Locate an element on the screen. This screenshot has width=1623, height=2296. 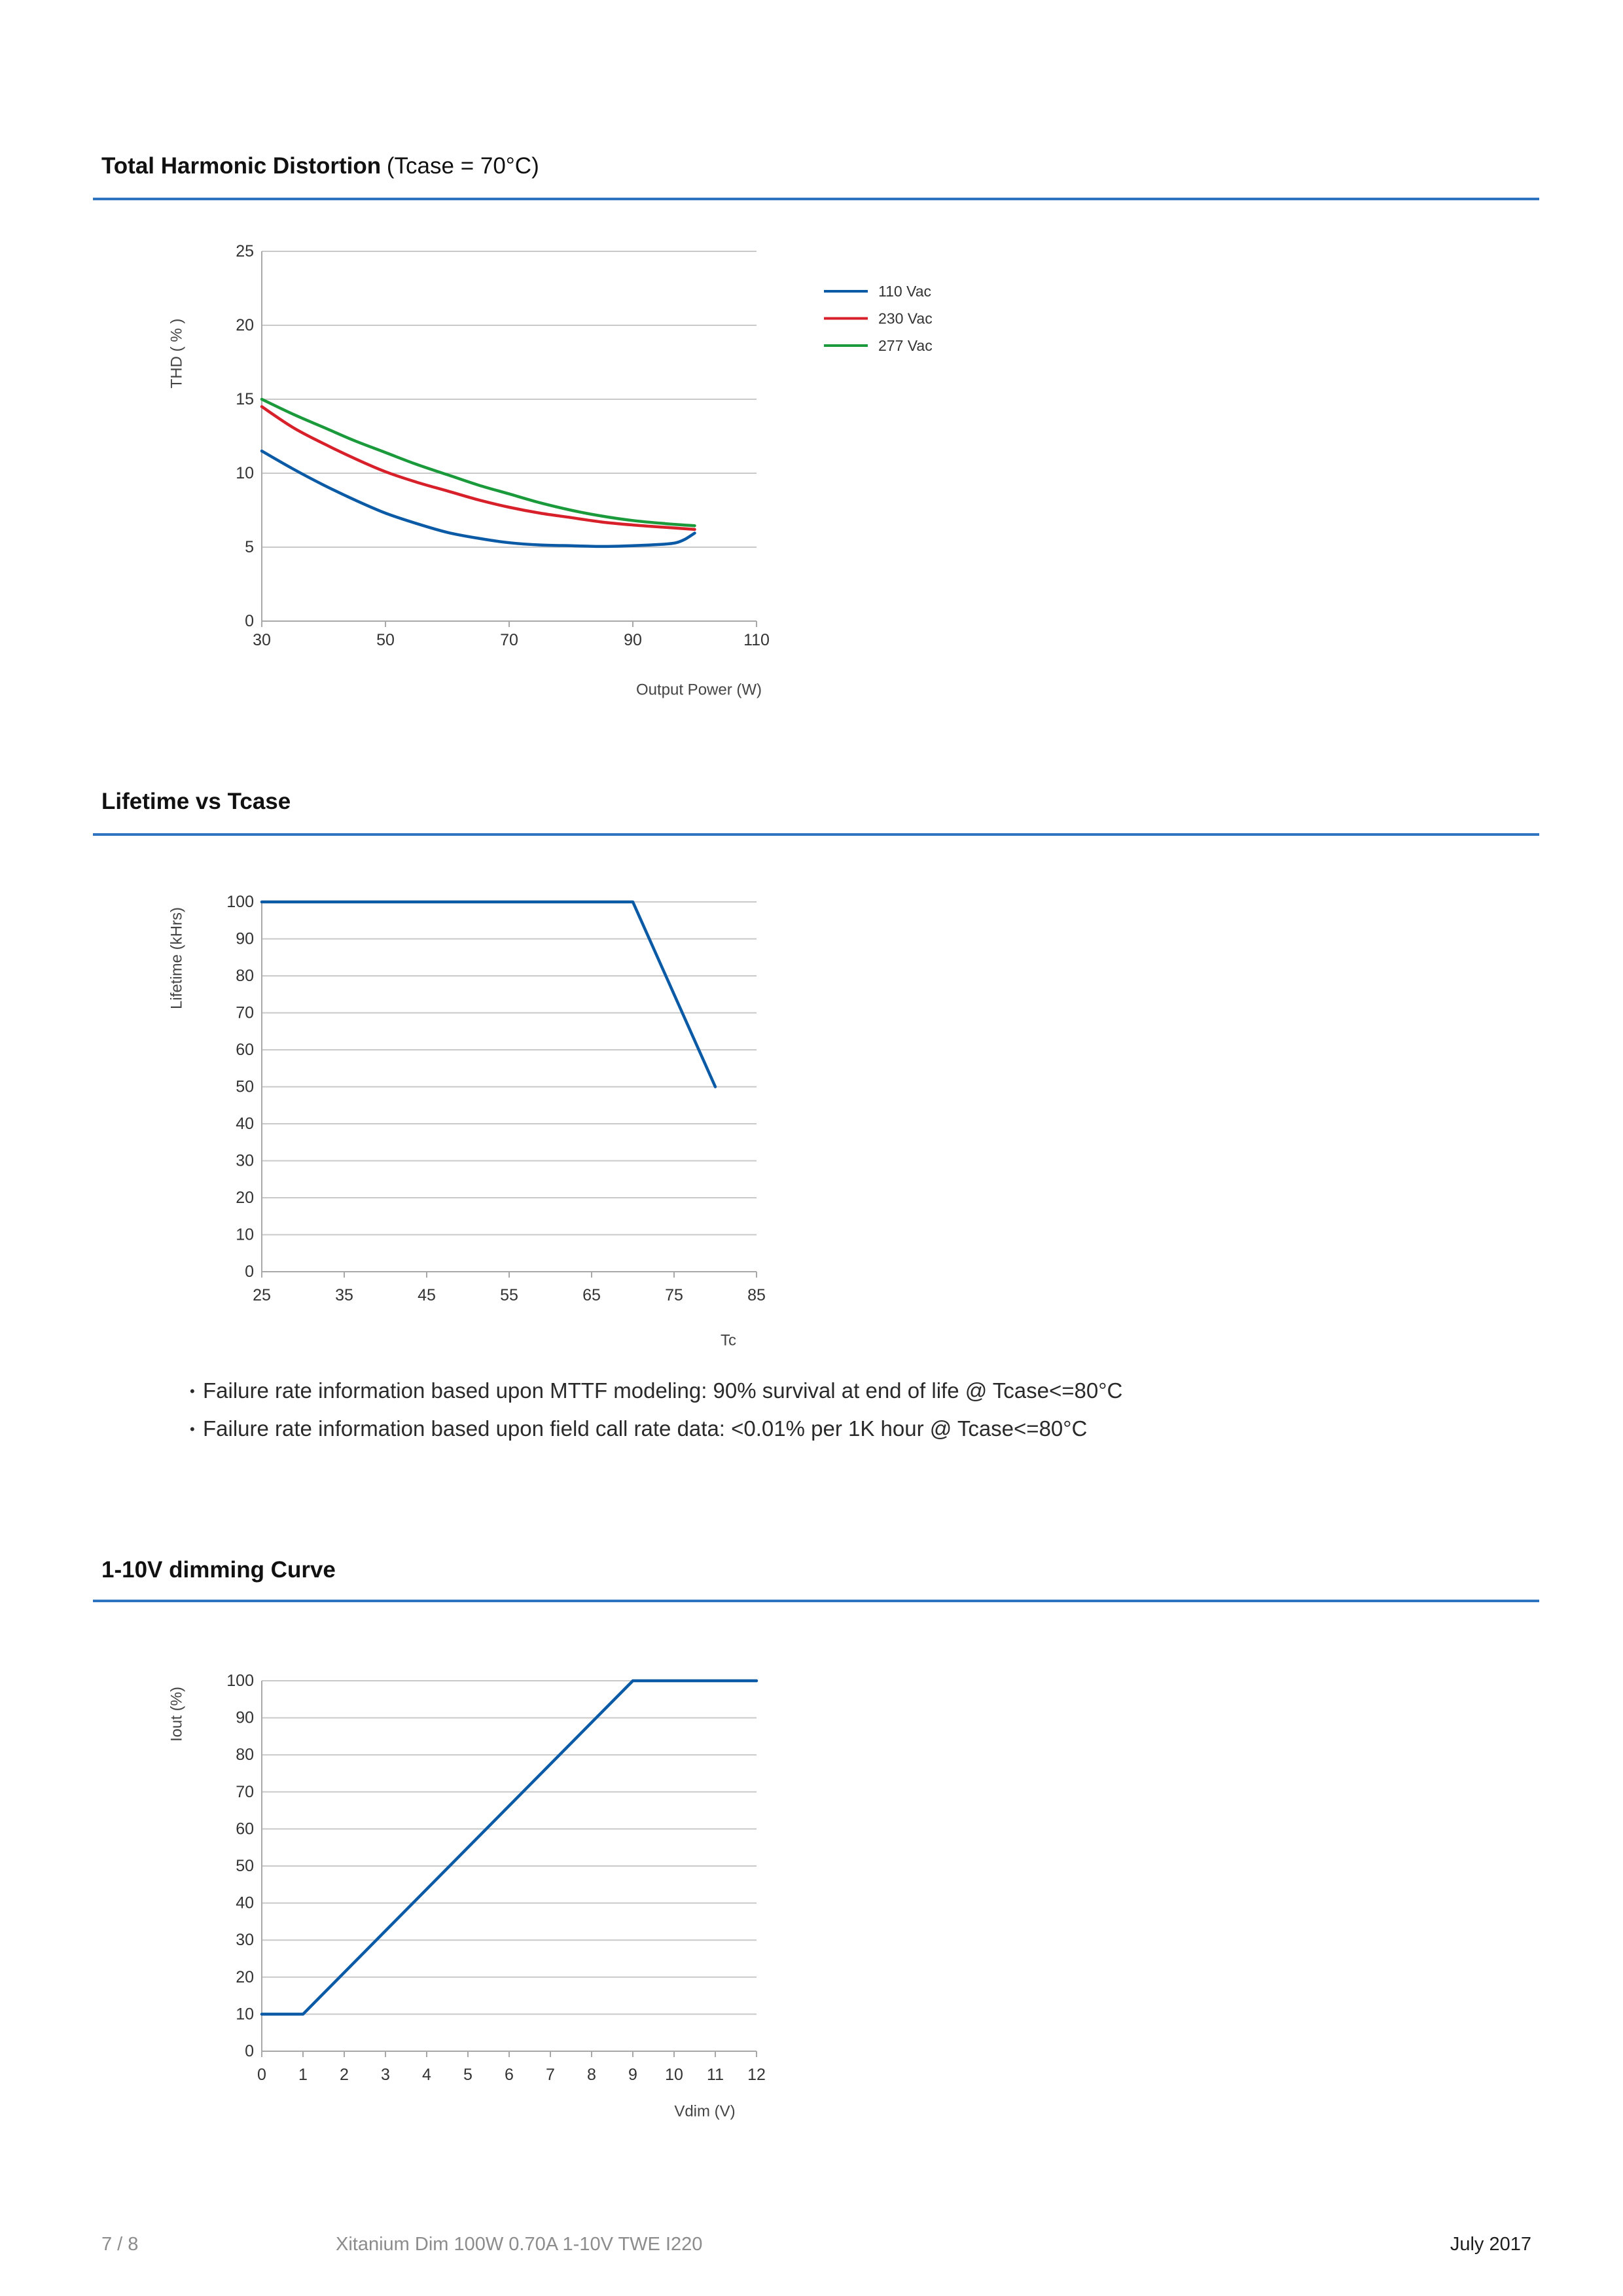
x-tick-label: 70 is located at coordinates (509, 640).